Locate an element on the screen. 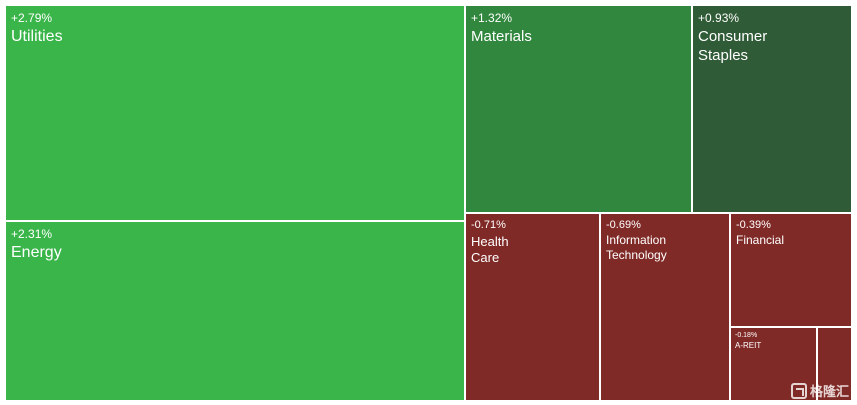  tile-change-label: -0.39% is located at coordinates (753, 225).